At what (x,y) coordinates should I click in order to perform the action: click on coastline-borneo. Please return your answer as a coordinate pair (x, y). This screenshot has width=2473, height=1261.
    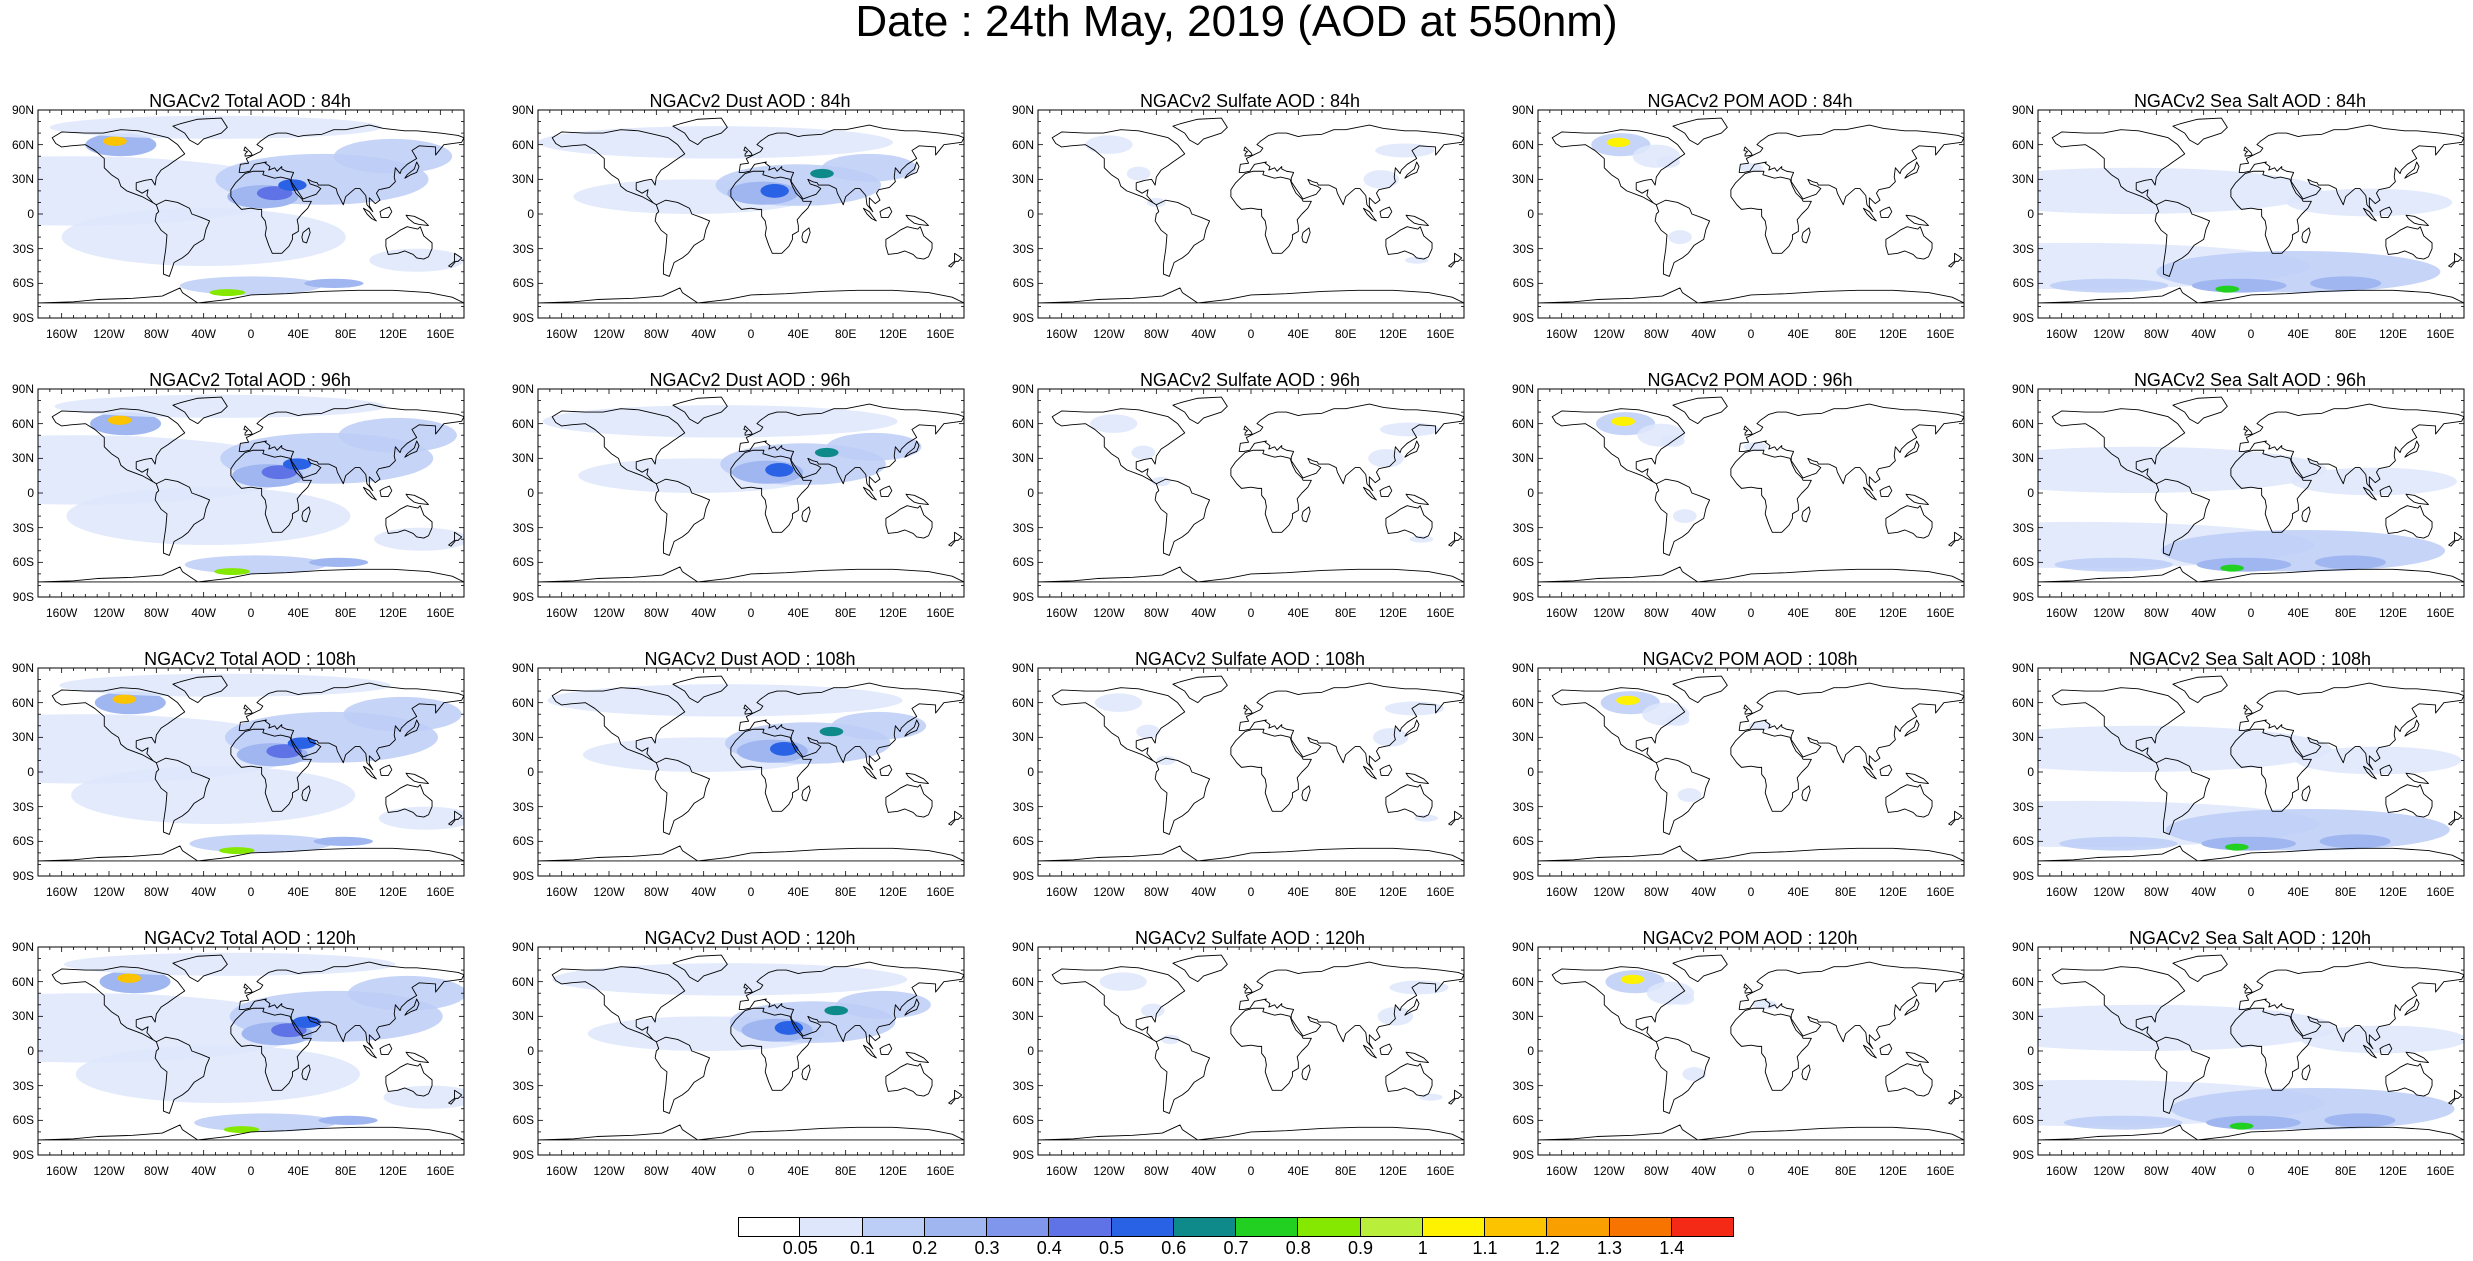
    Looking at the image, I should click on (1386, 1049).